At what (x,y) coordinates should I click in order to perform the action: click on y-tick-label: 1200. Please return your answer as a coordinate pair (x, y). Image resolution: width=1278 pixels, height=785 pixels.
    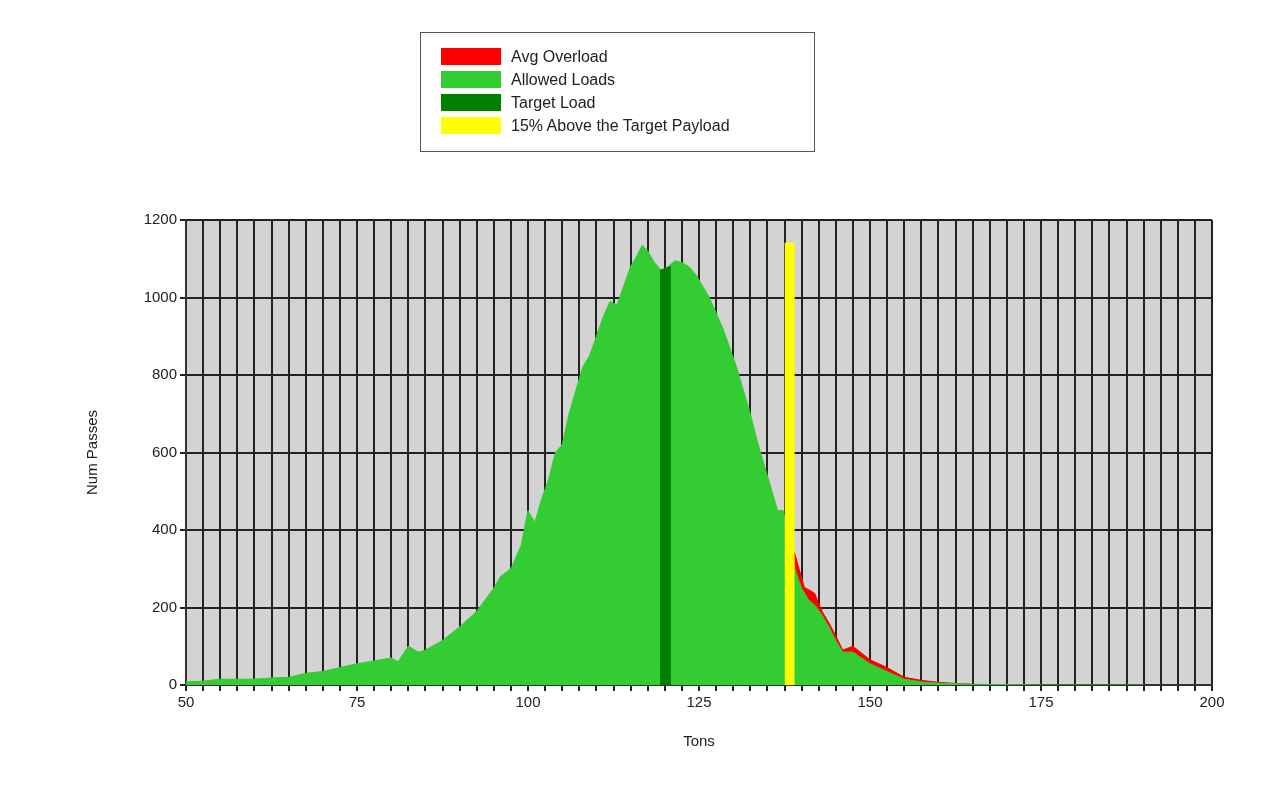
    Looking at the image, I should click on (160, 219).